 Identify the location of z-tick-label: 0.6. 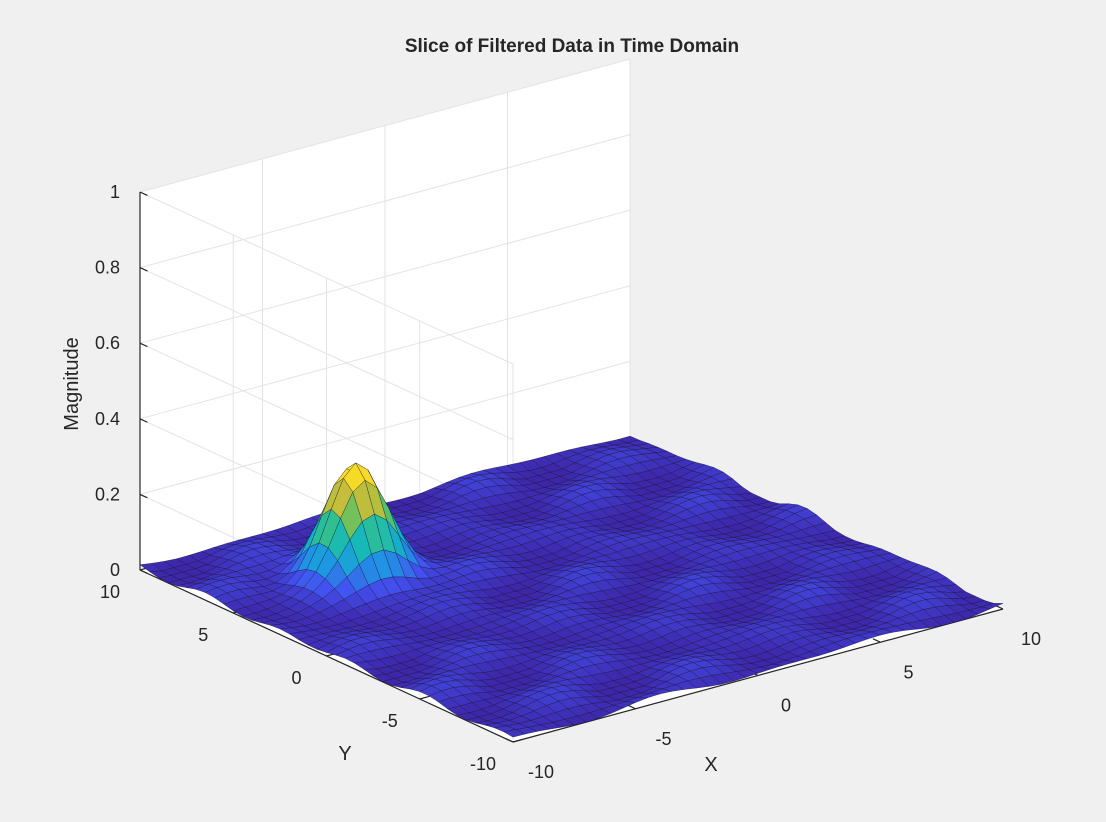
(107, 343).